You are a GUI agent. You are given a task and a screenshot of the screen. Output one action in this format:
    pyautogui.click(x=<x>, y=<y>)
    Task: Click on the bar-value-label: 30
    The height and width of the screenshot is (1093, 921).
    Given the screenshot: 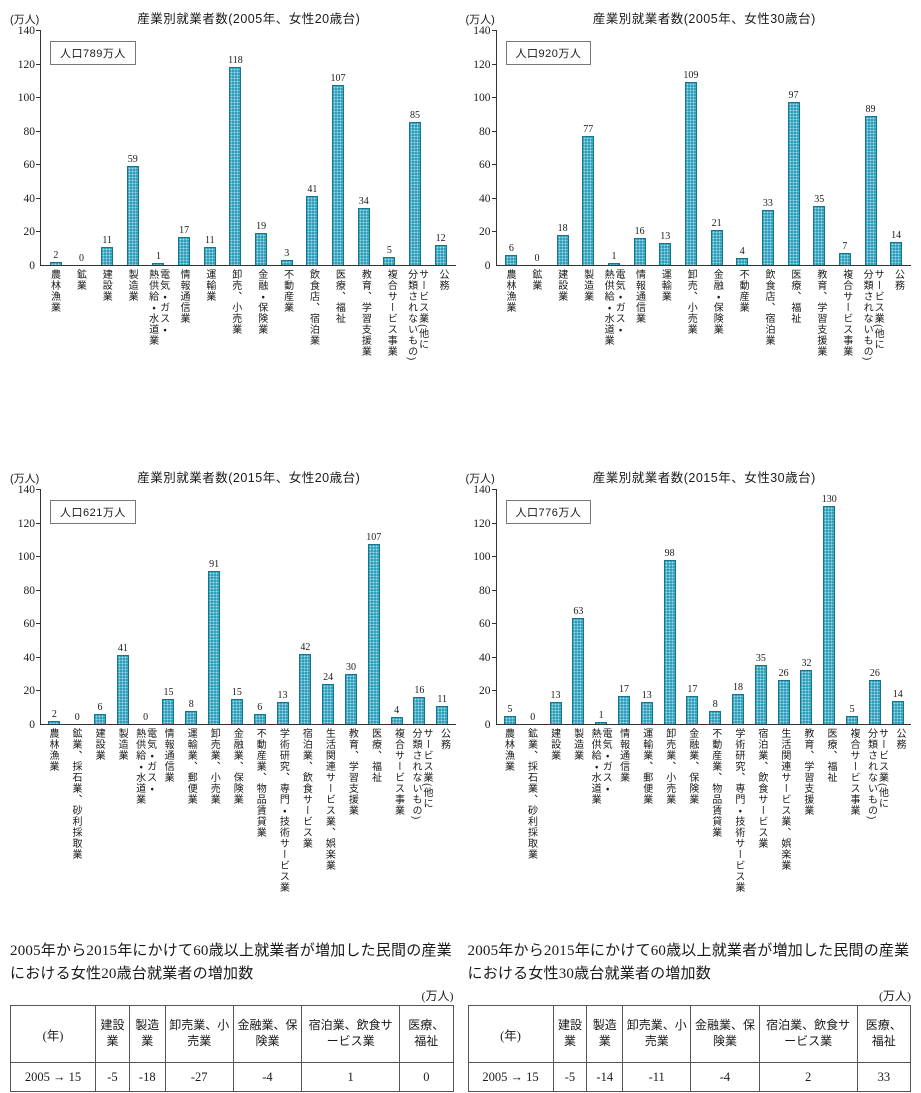 What is the action you would take?
    pyautogui.click(x=350, y=667)
    